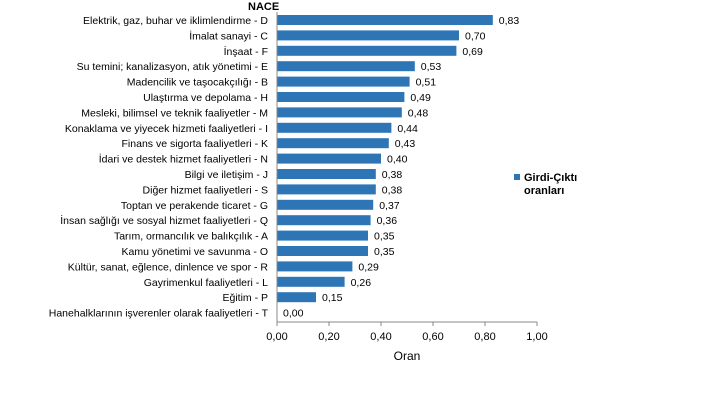  Describe the element at coordinates (245, 298) in the screenshot. I see `category-label: Eğitim - P` at that location.